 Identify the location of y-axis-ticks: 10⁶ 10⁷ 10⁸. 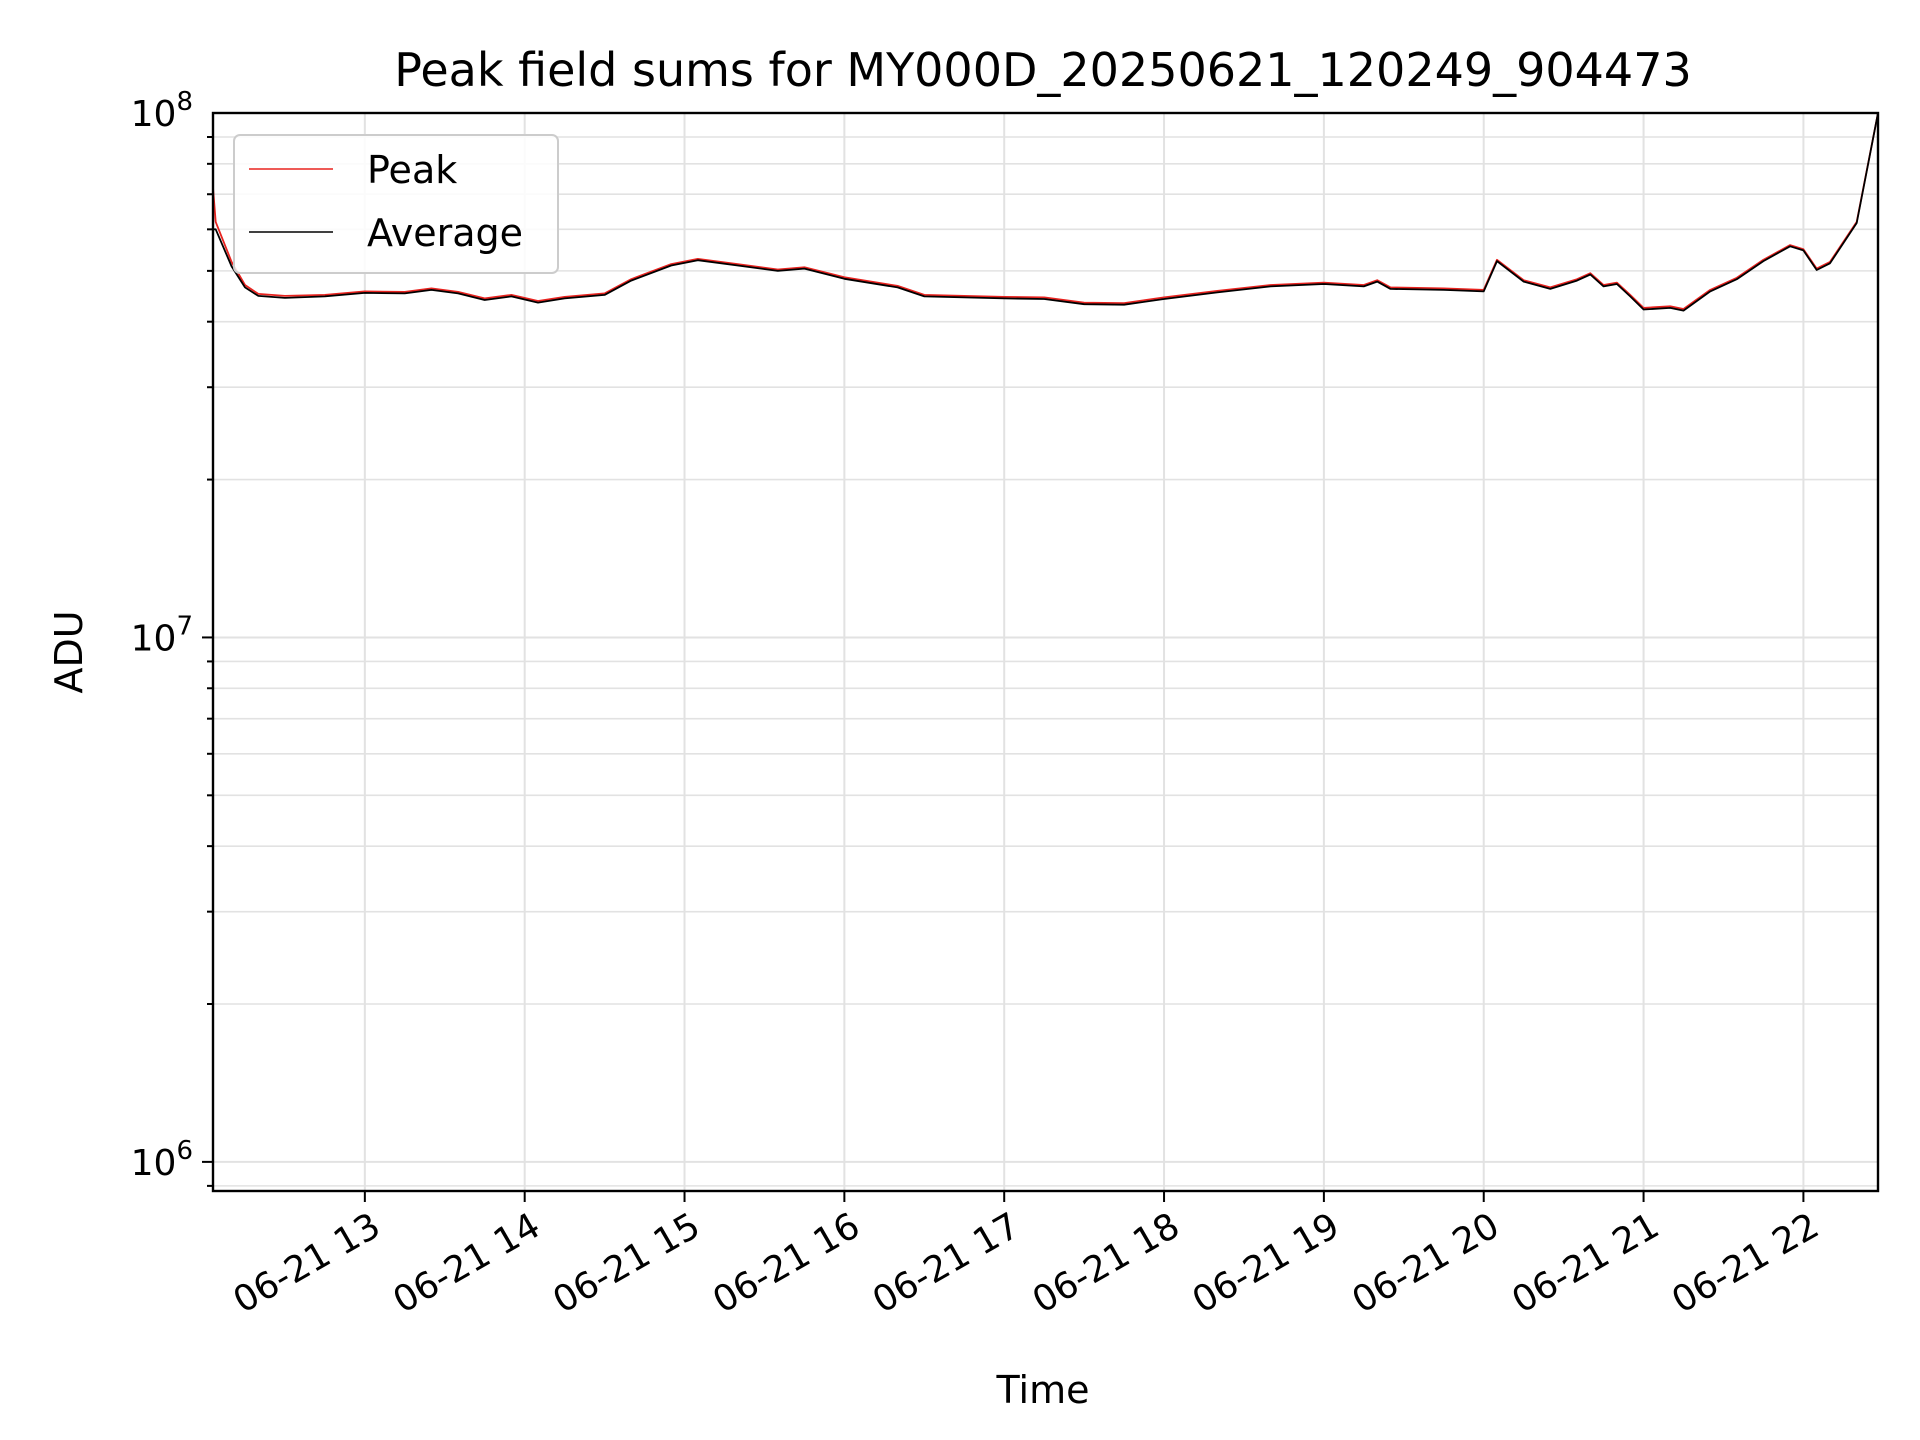
(172, 637).